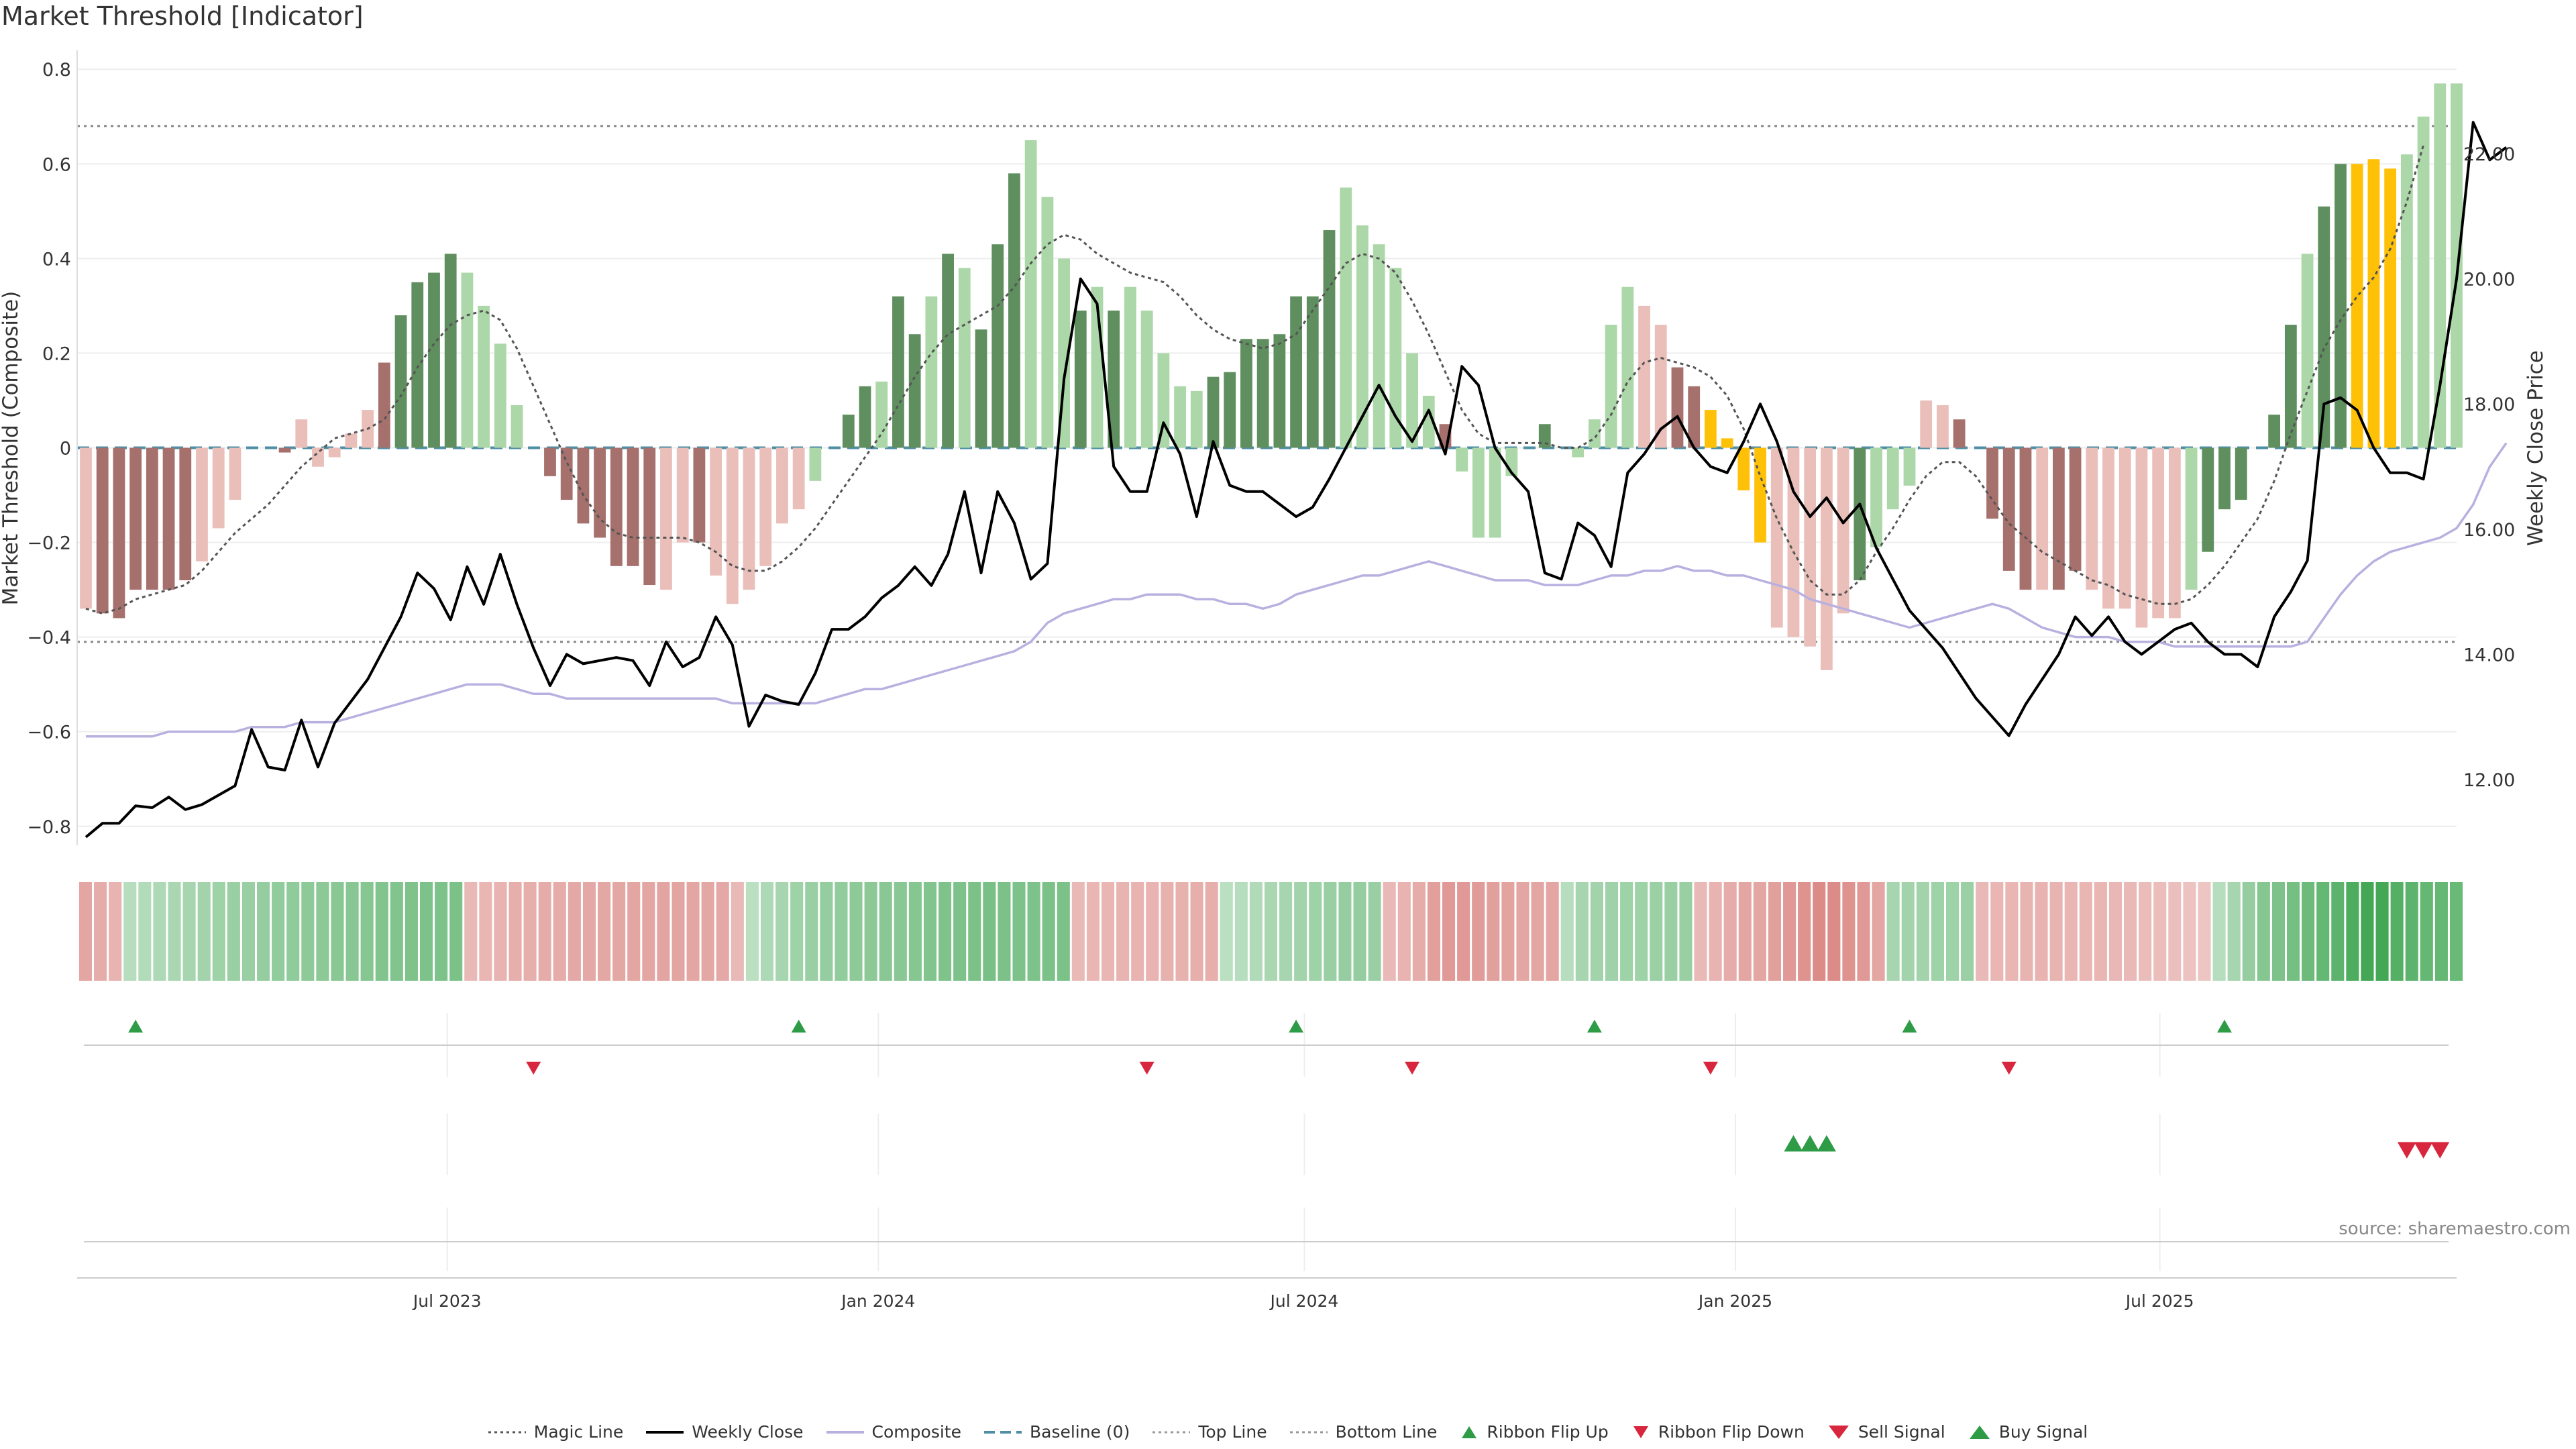  What do you see at coordinates (533, 1068) in the screenshot?
I see `ribbon-flip-down-marker` at bounding box center [533, 1068].